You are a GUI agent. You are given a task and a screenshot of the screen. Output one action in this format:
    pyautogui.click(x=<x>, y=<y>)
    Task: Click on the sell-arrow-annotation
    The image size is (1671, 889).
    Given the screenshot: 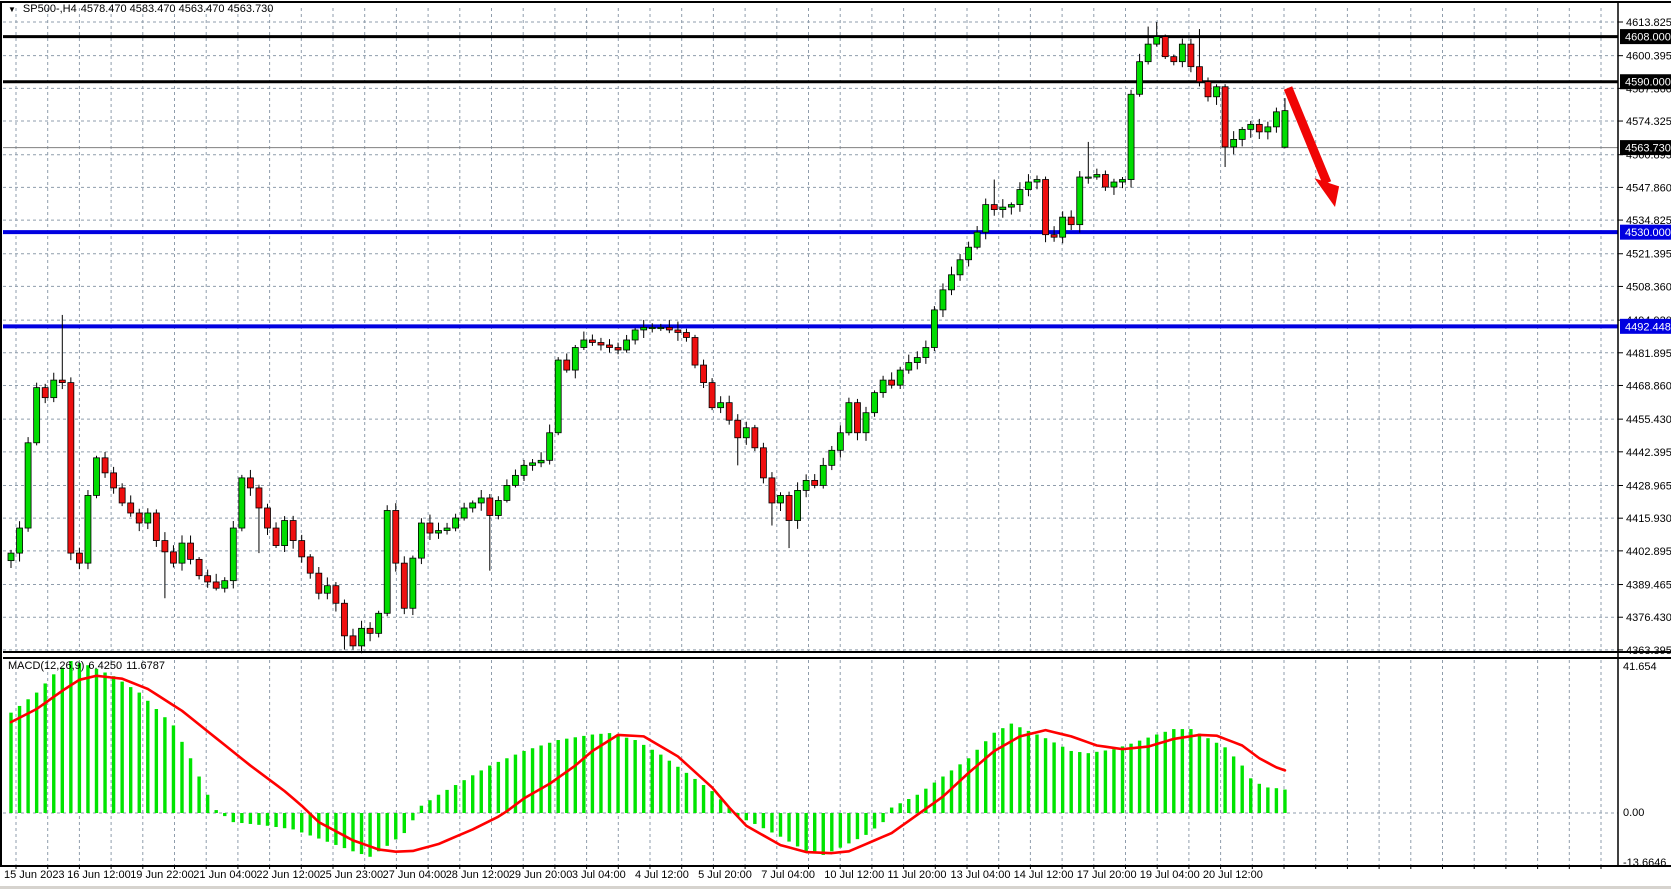 What is the action you would take?
    pyautogui.click(x=1311, y=146)
    